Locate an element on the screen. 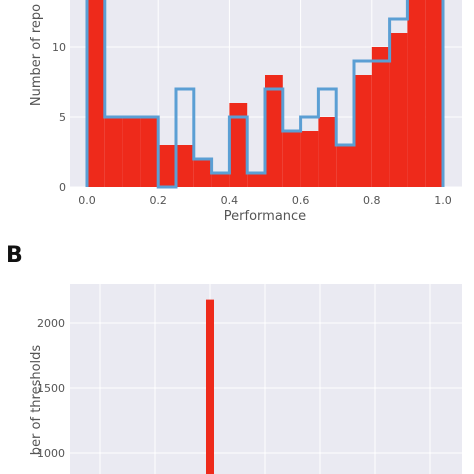 Image resolution: width=474 pixels, height=474 pixels. x-tick-label: 0.2 is located at coordinates (158, 200).